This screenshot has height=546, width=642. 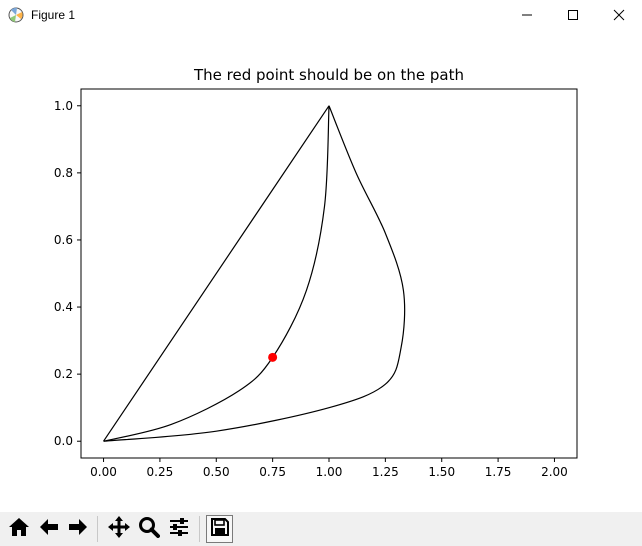 What do you see at coordinates (328, 75) in the screenshot?
I see `chart-title: The red point should be on the path` at bounding box center [328, 75].